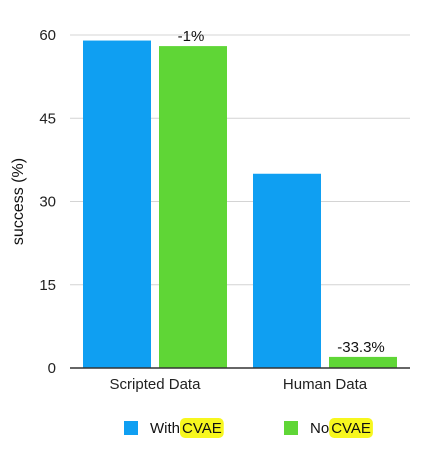 The image size is (430, 450). What do you see at coordinates (156, 384) in the screenshot?
I see `x-category-label: Scripted Data` at bounding box center [156, 384].